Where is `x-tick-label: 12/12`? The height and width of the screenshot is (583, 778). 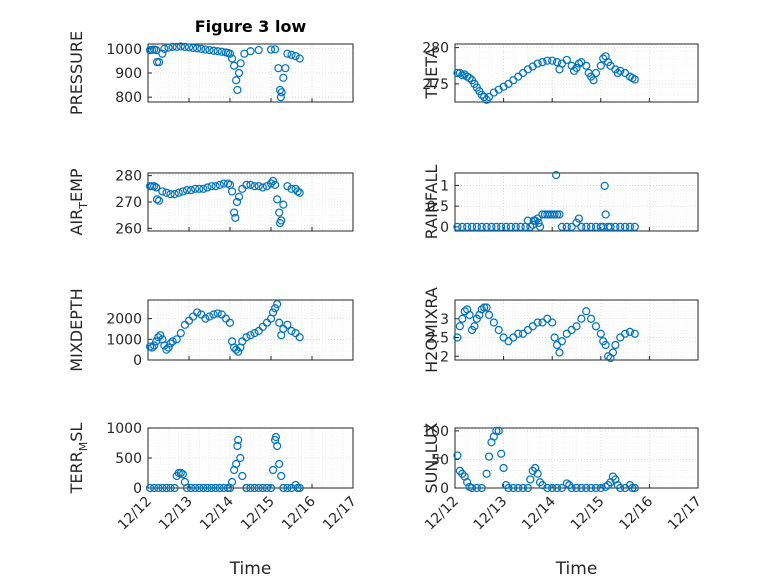 x-tick-label: 12/12 is located at coordinates (442, 514).